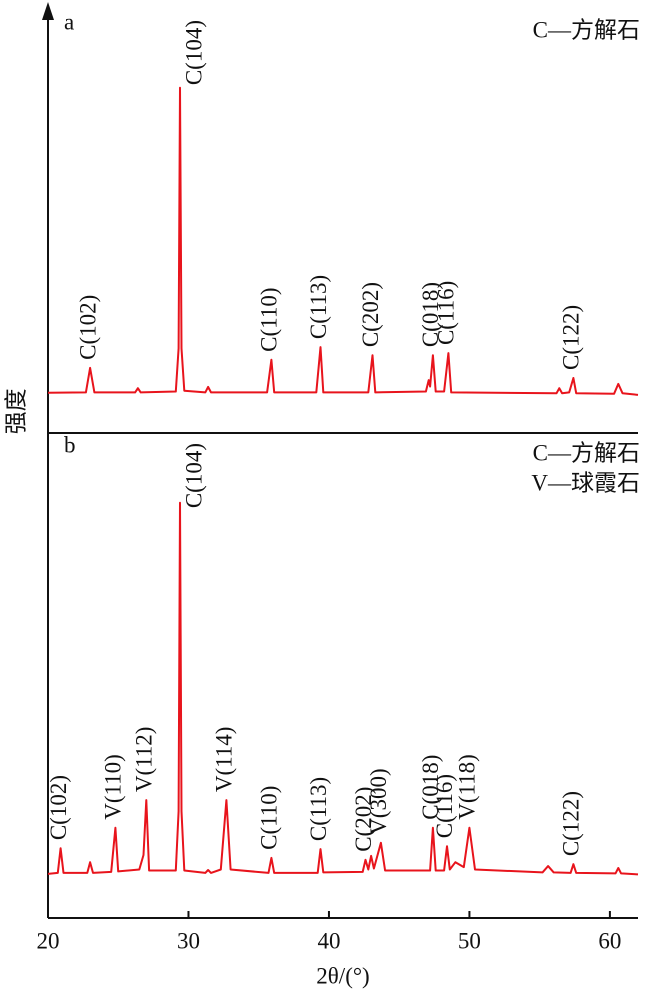 The image size is (652, 1000). I want to click on peak-label: V(118), so click(467, 787).